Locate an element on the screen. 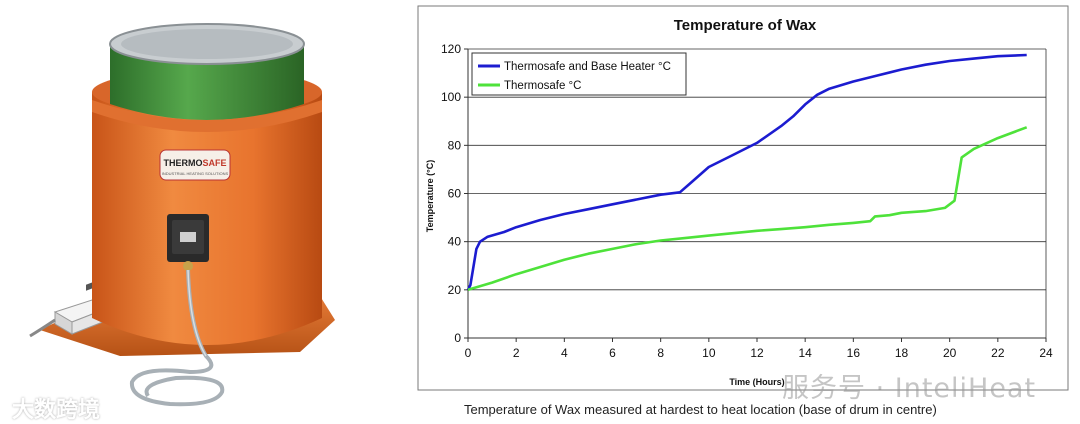  x-tick-label: 20 is located at coordinates (950, 353).